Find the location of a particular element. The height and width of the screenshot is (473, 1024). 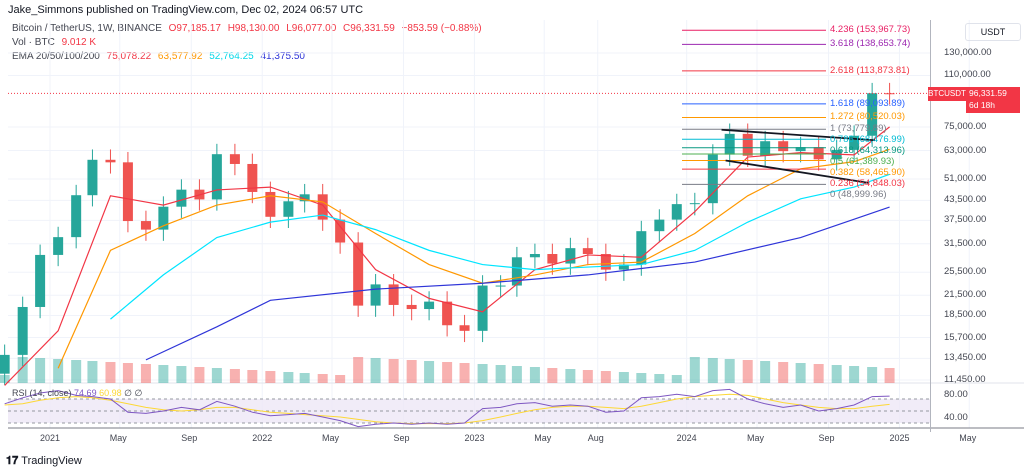

fib-ratio: 0.236 is located at coordinates (842, 184).